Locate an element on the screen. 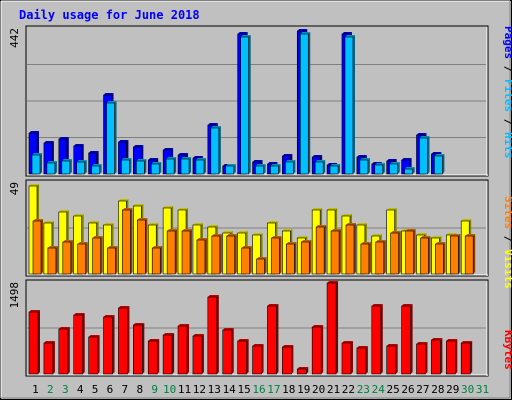 This screenshot has height=400, width=512. x-tick-label-day-11: 11 is located at coordinates (184, 389).